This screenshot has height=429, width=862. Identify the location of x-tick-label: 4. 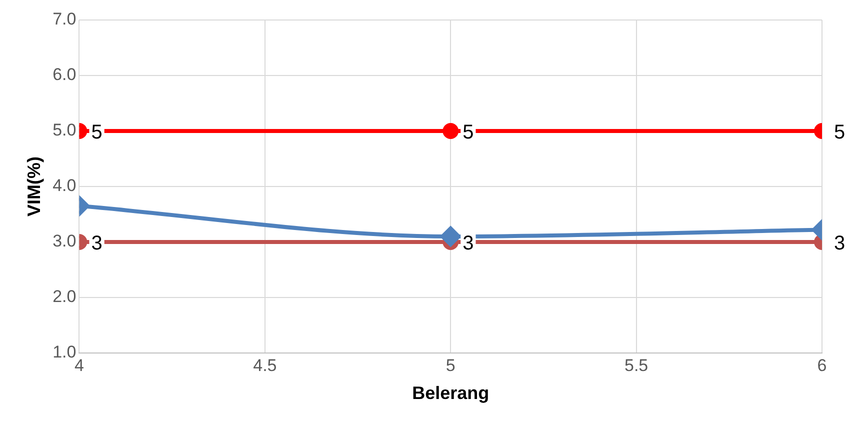
(79, 365).